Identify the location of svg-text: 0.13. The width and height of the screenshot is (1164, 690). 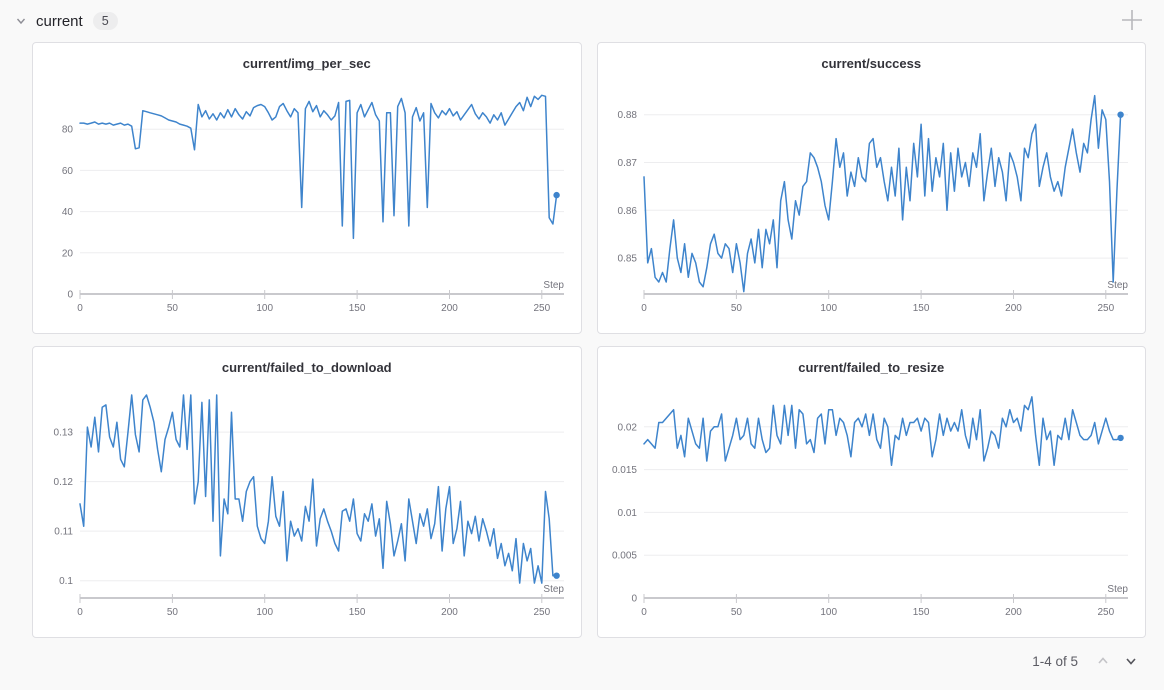
(63, 433).